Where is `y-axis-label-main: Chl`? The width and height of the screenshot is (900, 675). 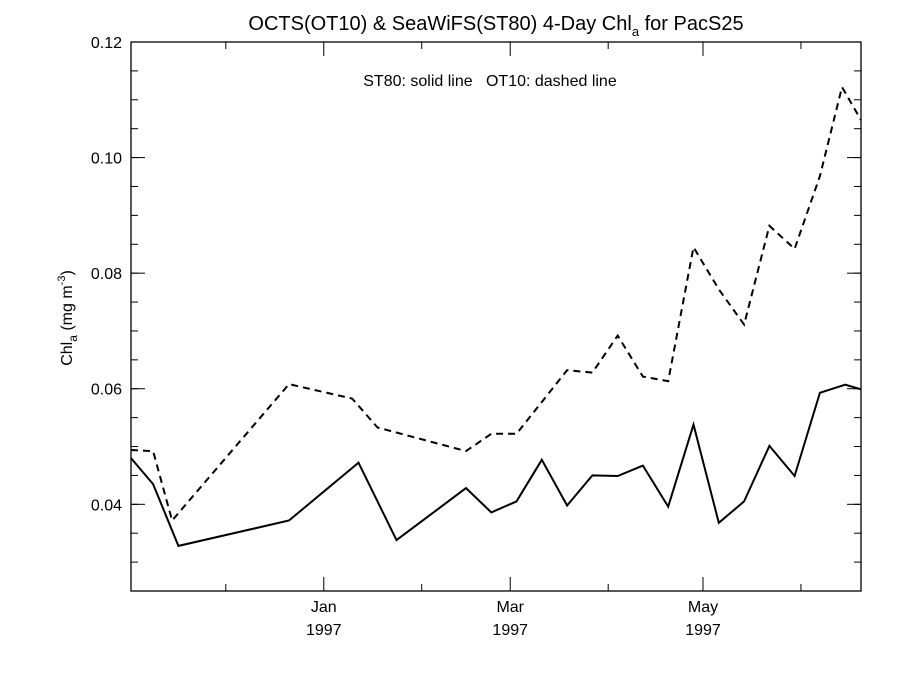 y-axis-label-main: Chl is located at coordinates (67, 354).